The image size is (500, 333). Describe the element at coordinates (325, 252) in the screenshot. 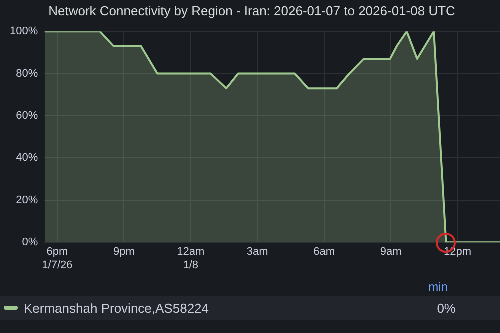

I see `x-tick-label: 6am` at that location.